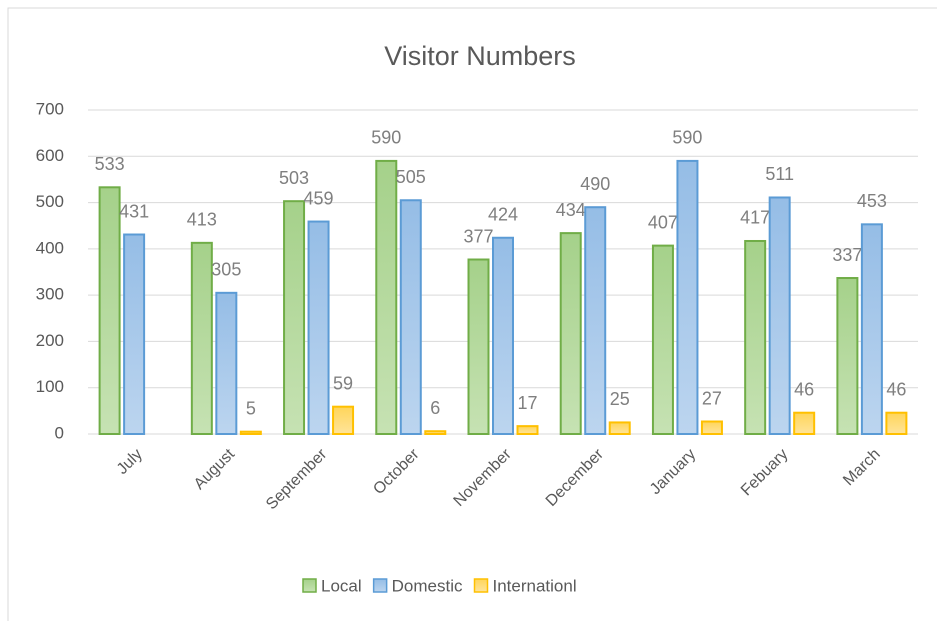 The width and height of the screenshot is (937, 621). Describe the element at coordinates (595, 184) in the screenshot. I see `data-label: 490` at that location.